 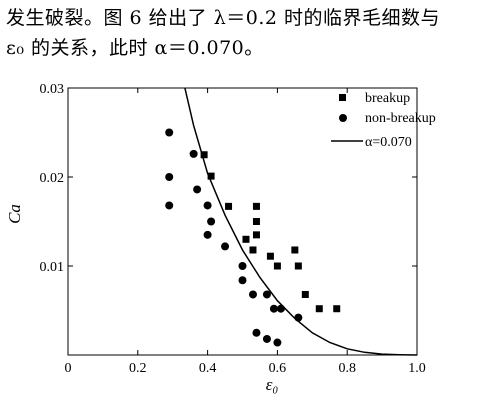 I want to click on legend-curve-label: α=0.070, so click(x=388, y=142).